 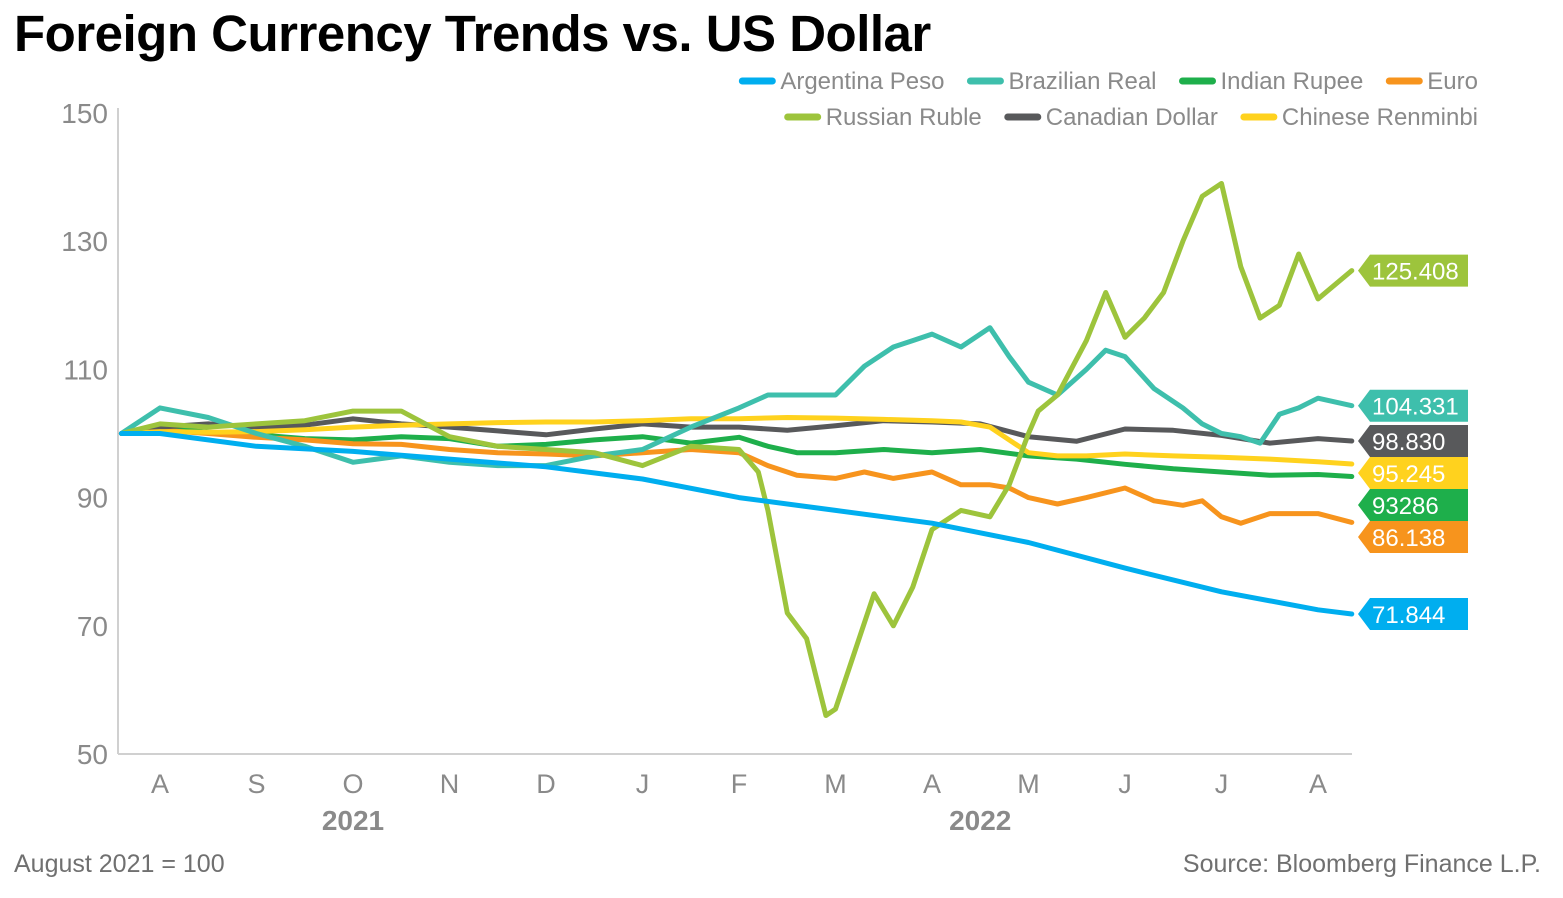 What do you see at coordinates (1132, 117) in the screenshot?
I see `legend-label: Canadian Dollar` at bounding box center [1132, 117].